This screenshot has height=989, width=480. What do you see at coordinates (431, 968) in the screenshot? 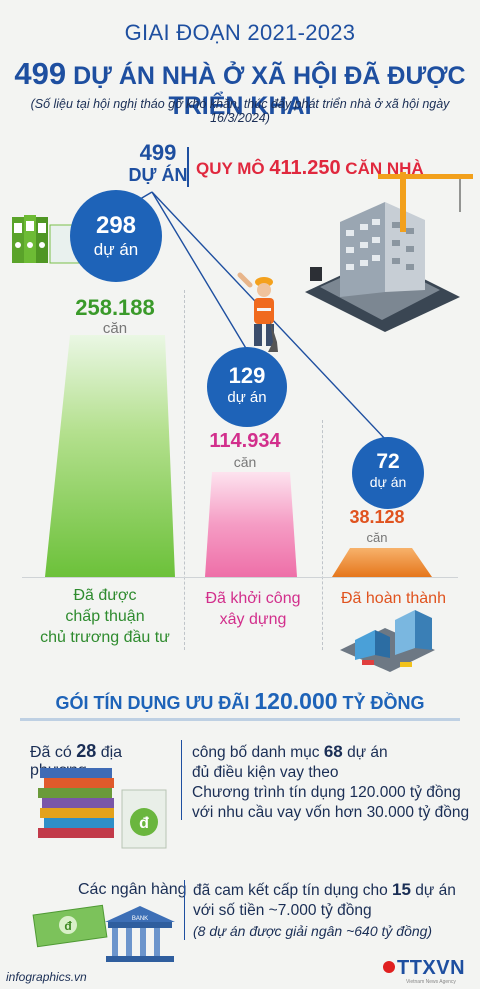
I see `agency-logo: TTXVN` at bounding box center [431, 968].